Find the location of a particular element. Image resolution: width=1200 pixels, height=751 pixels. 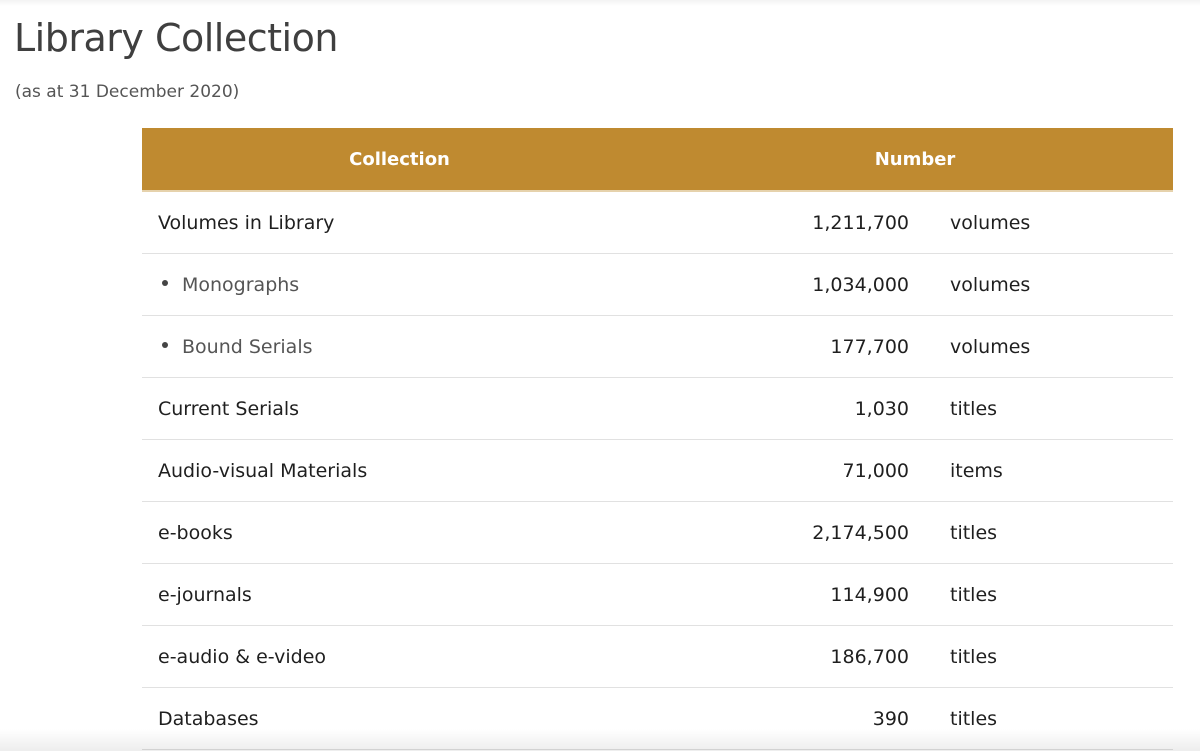

row-name: e-audio & e-video is located at coordinates (399, 656).